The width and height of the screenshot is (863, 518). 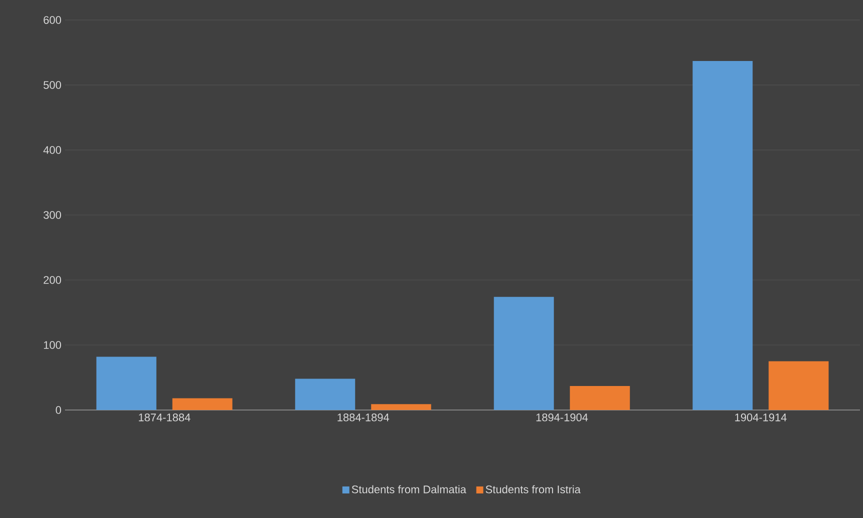 I want to click on y-tick-label: 300, so click(x=53, y=215).